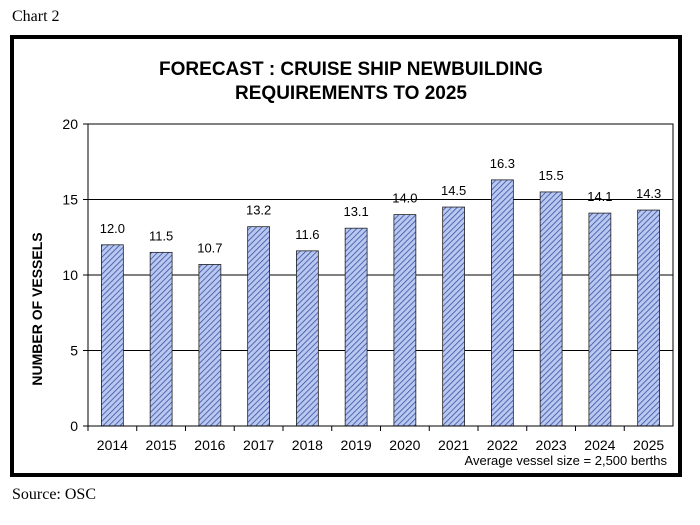 The image size is (700, 525). What do you see at coordinates (600, 319) in the screenshot?
I see `bar-2024` at bounding box center [600, 319].